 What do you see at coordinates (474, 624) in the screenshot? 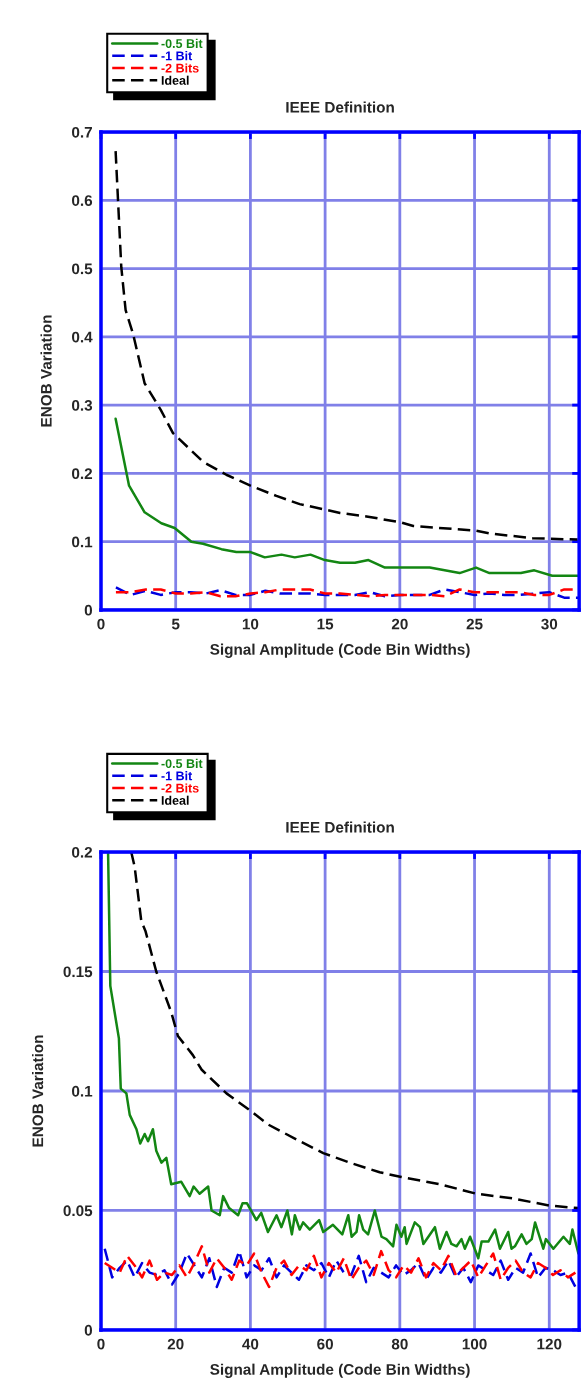
I see `x-tick-label: 25` at bounding box center [474, 624].